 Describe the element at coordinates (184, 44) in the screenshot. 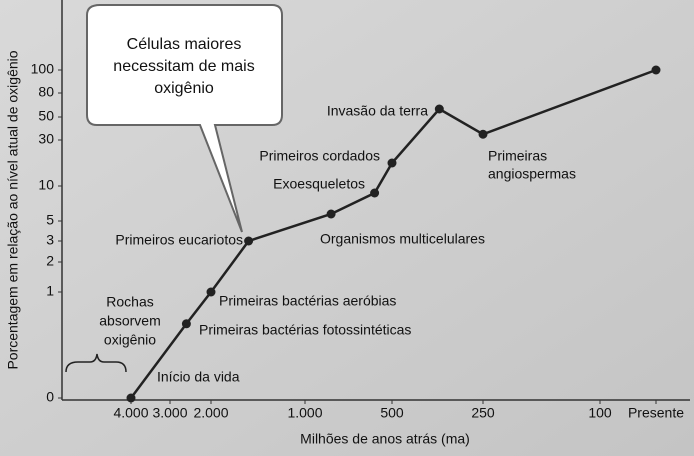

I see `callout-text: Células maiores` at that location.